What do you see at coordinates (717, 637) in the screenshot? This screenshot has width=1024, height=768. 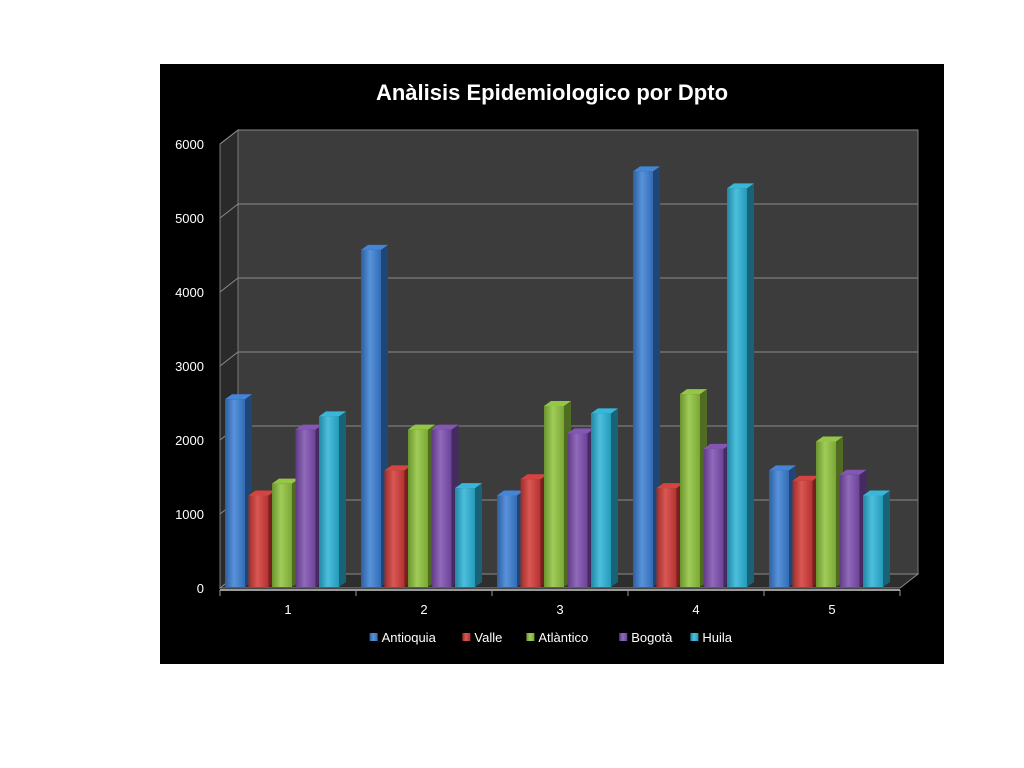 I see `legend-label: Huila` at bounding box center [717, 637].